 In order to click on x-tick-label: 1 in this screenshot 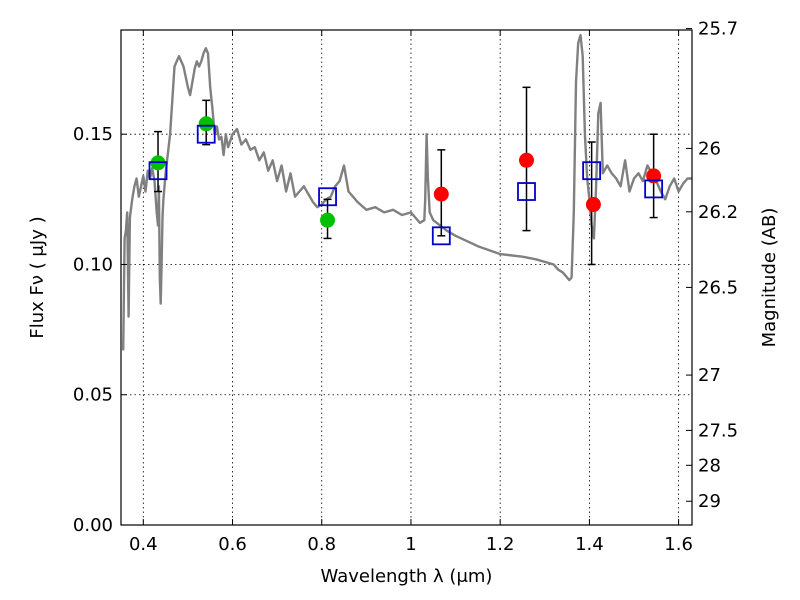, I will do `click(410, 544)`.